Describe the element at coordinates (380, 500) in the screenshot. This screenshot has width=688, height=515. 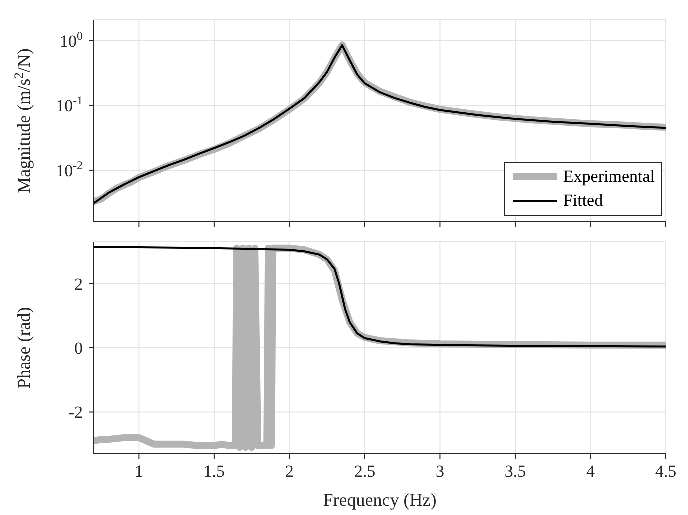
I see `x-axis-title: Frequency (Hz)` at that location.